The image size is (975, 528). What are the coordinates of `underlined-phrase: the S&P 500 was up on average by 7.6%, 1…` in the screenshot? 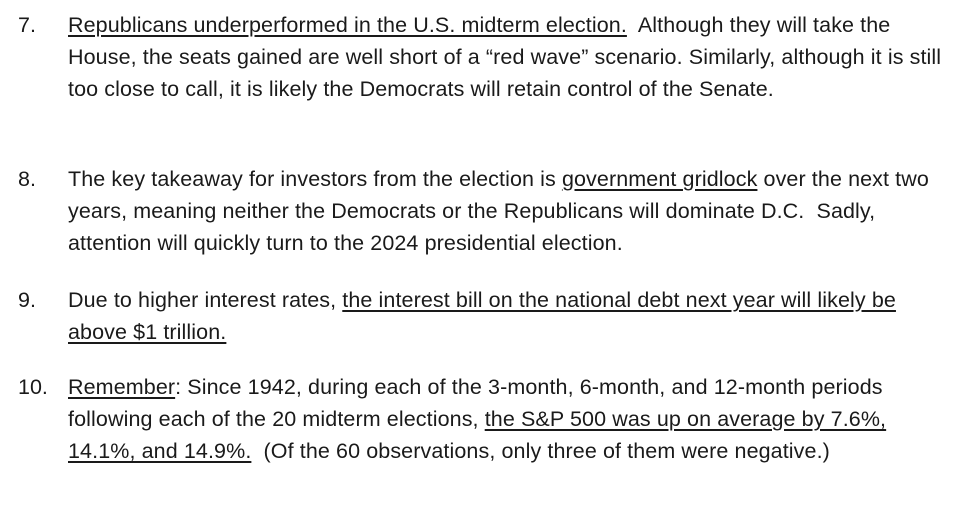 It's located at (477, 435).